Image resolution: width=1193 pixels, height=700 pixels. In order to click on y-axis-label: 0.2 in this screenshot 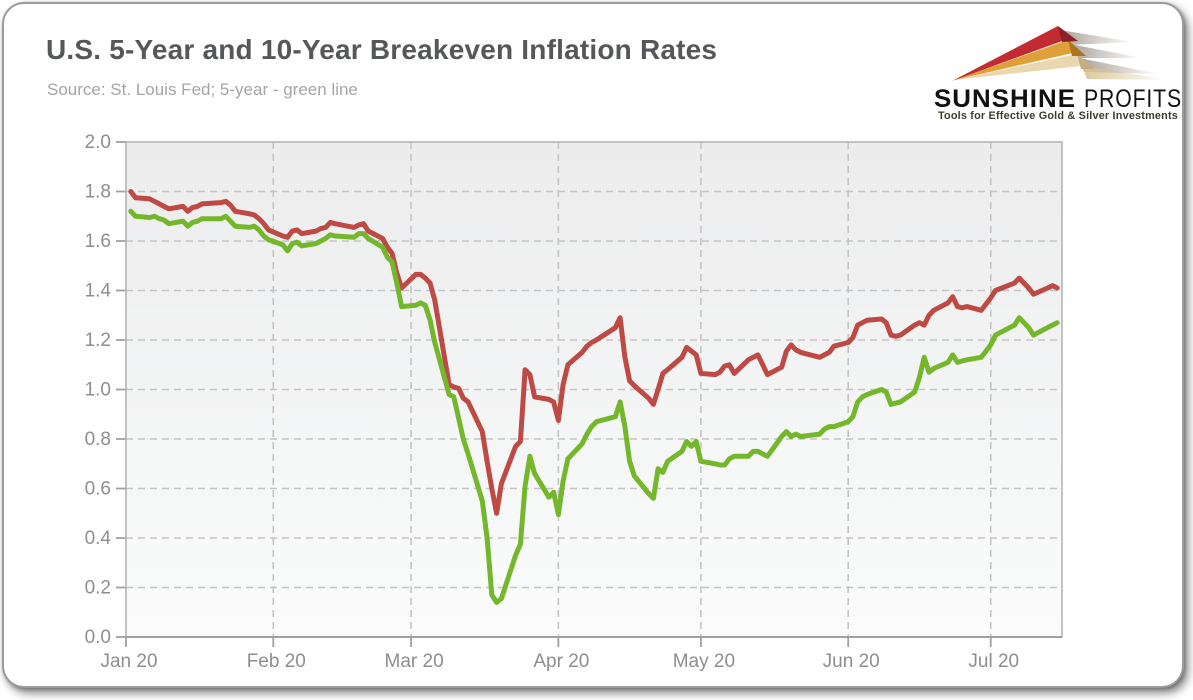, I will do `click(98, 588)`.